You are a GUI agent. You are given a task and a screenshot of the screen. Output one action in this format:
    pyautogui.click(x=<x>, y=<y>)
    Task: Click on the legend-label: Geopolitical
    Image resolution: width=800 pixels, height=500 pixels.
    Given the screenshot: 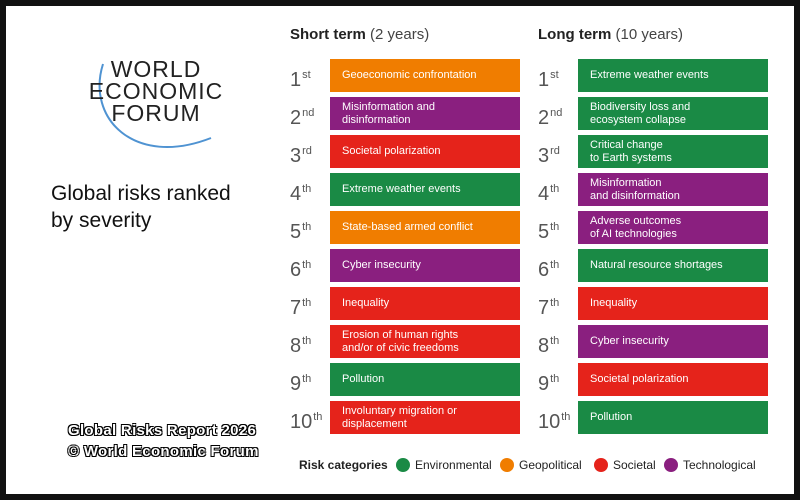 What is the action you would take?
    pyautogui.click(x=550, y=465)
    